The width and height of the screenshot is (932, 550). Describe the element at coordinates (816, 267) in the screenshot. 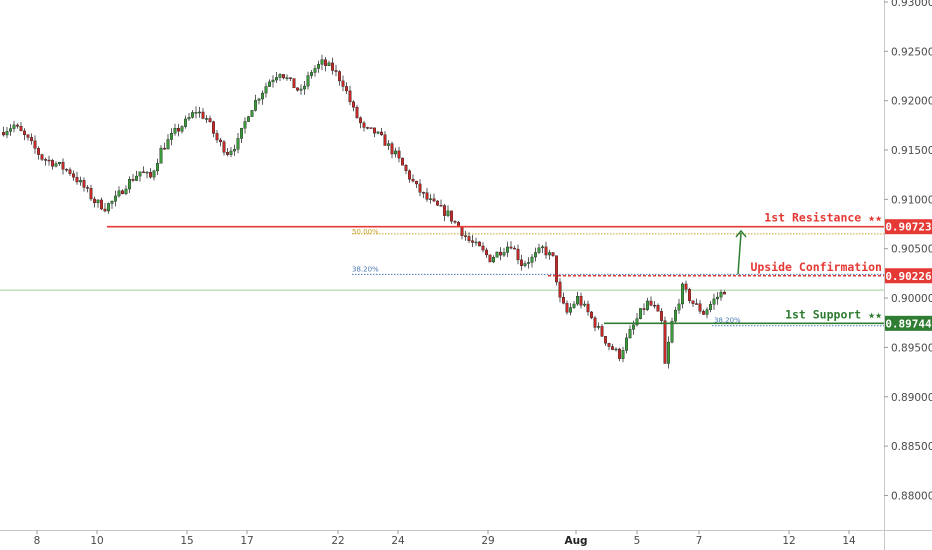

I see `level-label: Upside Confirmation` at that location.